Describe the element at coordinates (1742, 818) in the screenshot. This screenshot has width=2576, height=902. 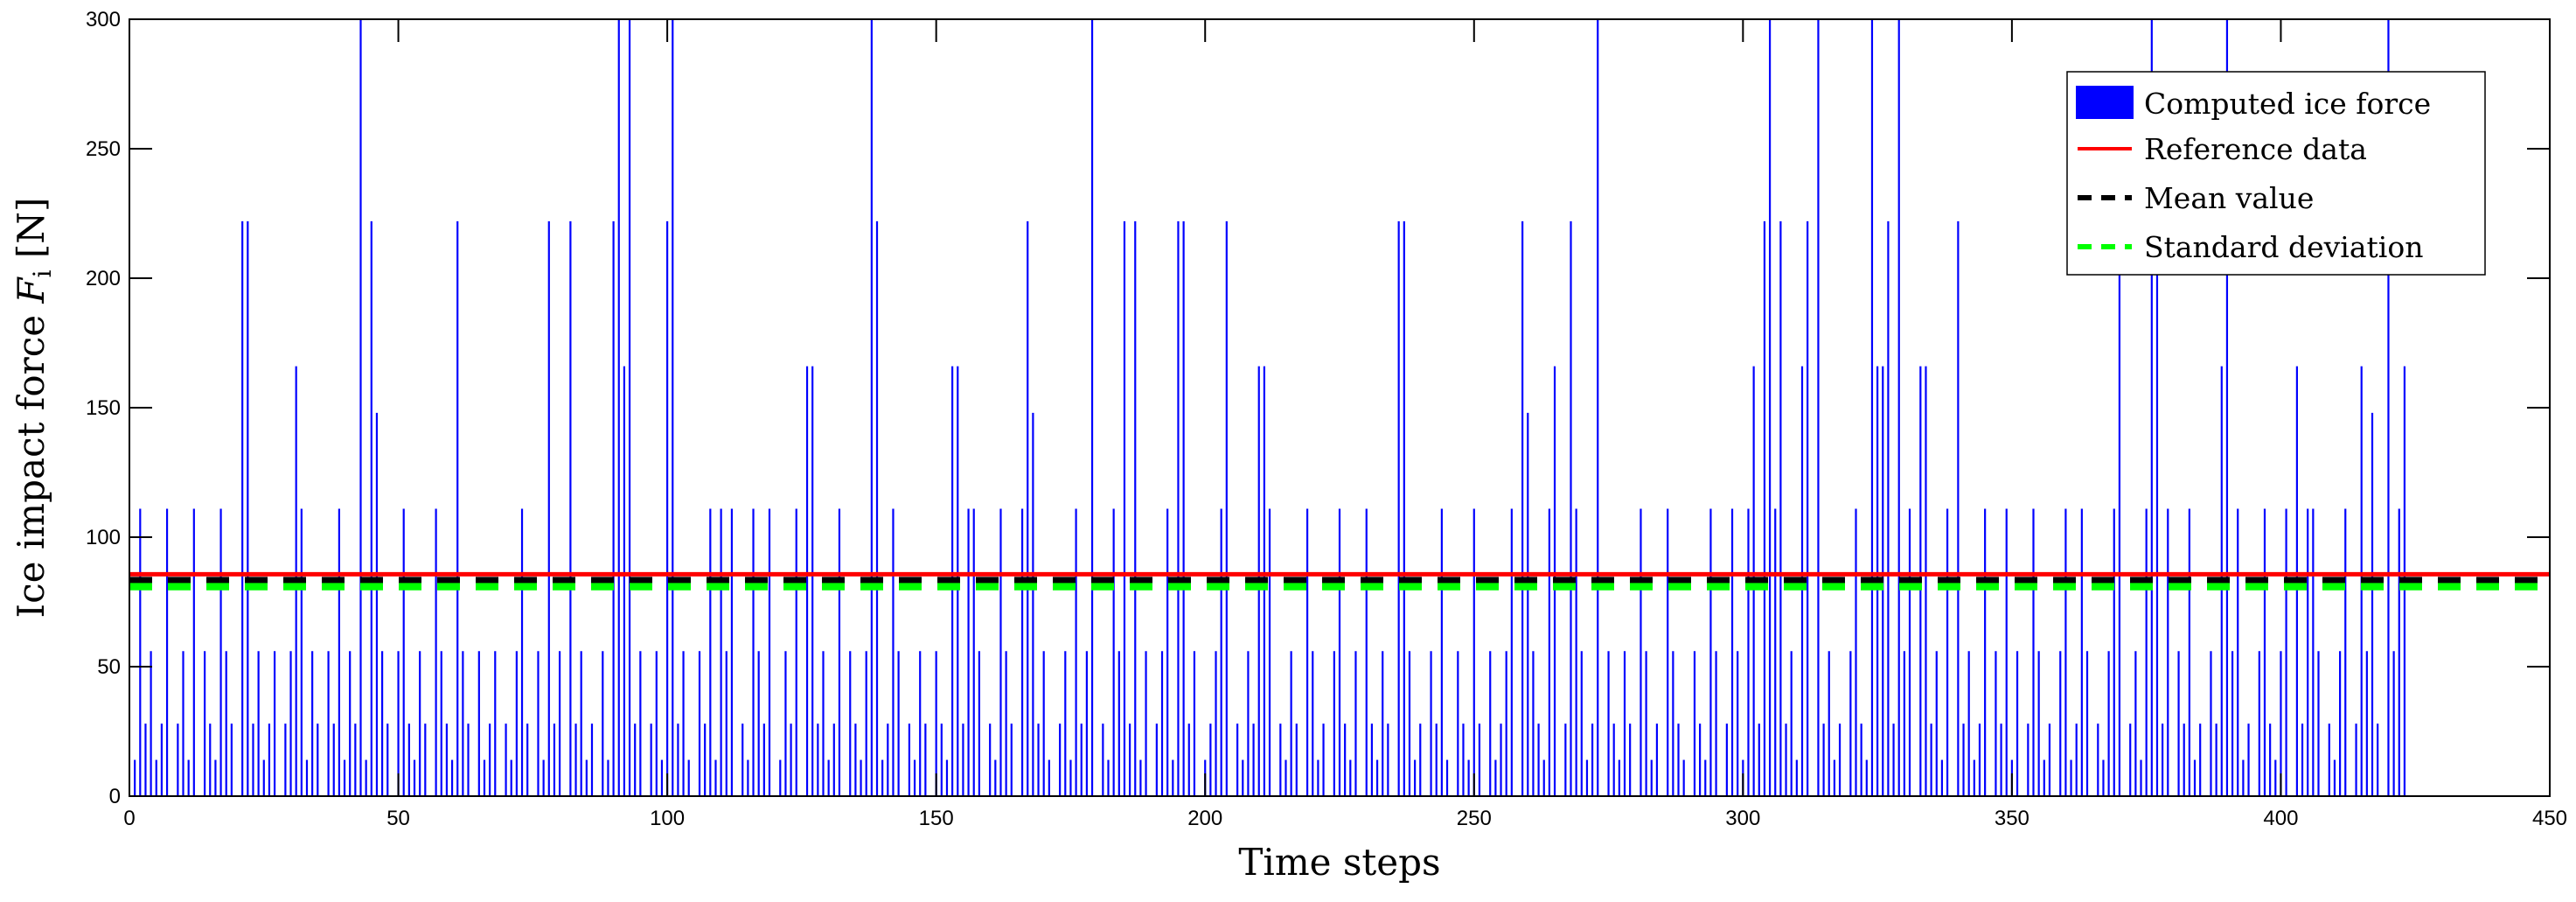
I see `x-tick-label: 300` at that location.